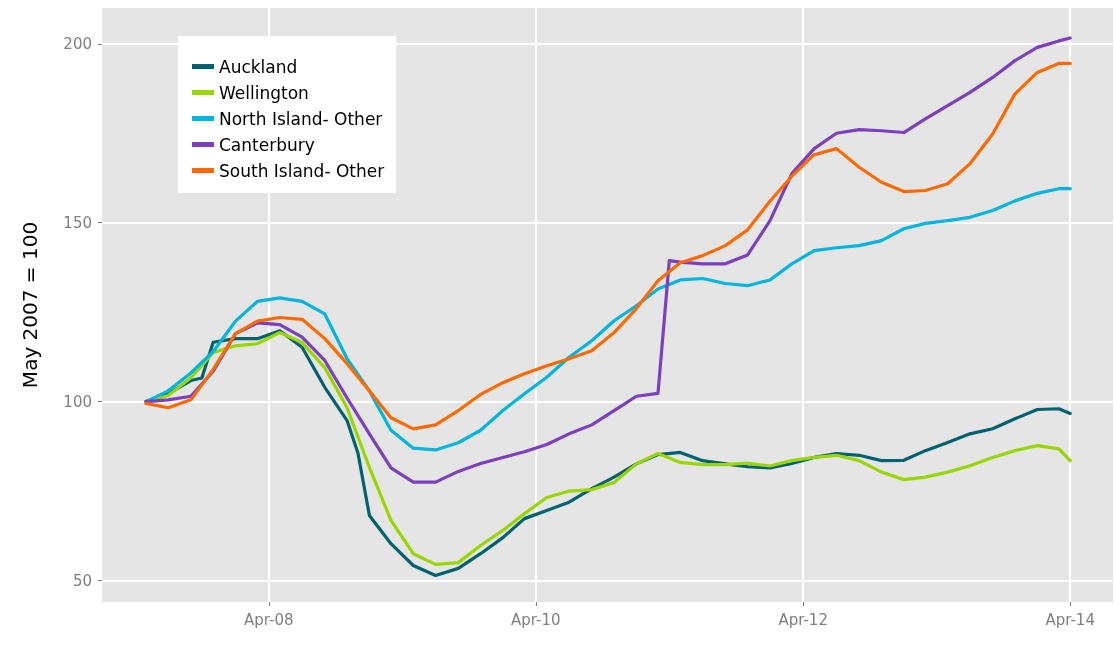 This screenshot has width=1114, height=645. What do you see at coordinates (77, 222) in the screenshot?
I see `y-tick-label: 150` at bounding box center [77, 222].